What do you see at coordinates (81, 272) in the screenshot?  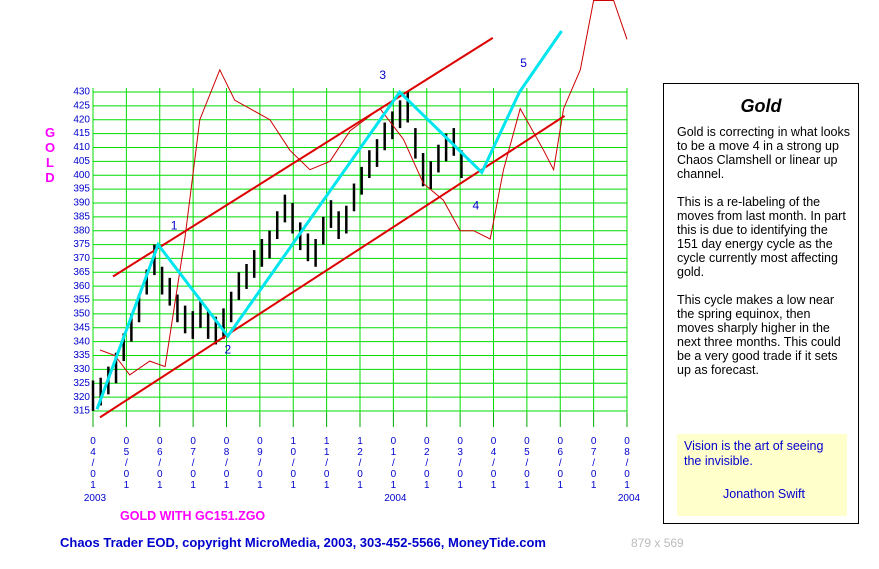 I see `y-tick-label: 365` at bounding box center [81, 272].